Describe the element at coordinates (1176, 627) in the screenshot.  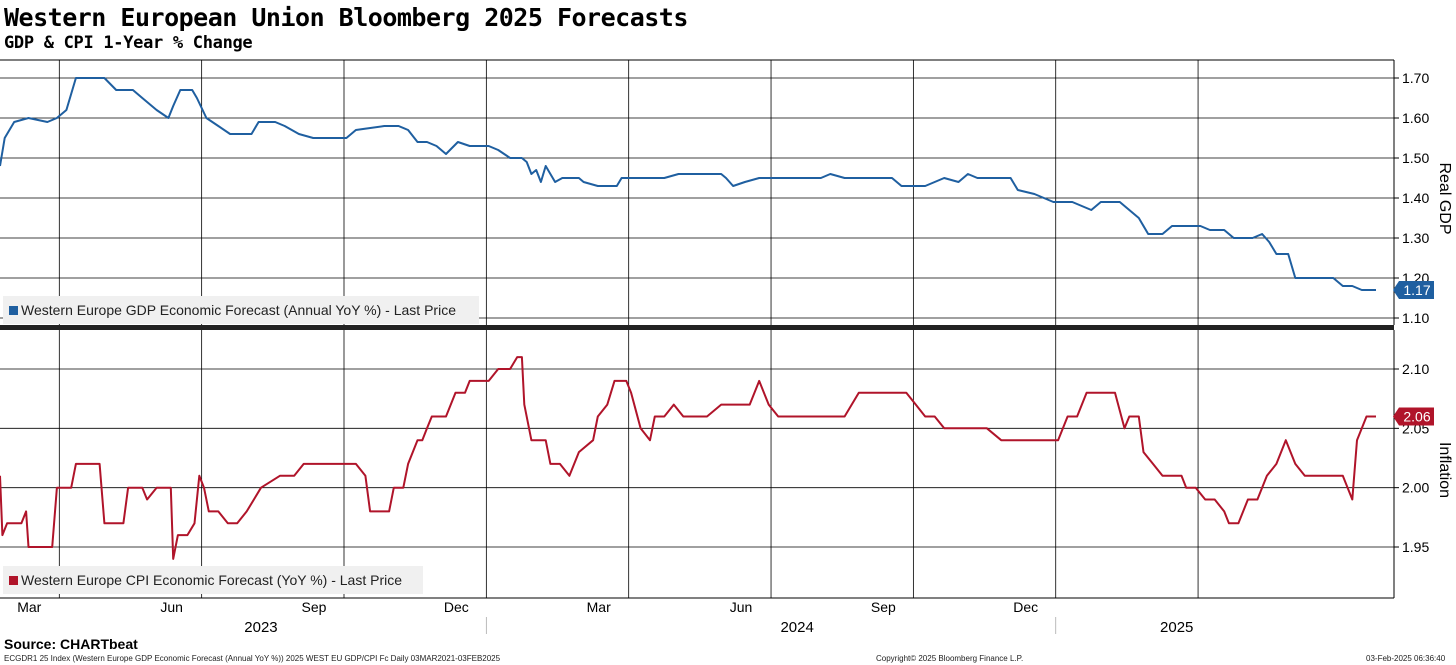
I see `x-year-label: 2025` at that location.